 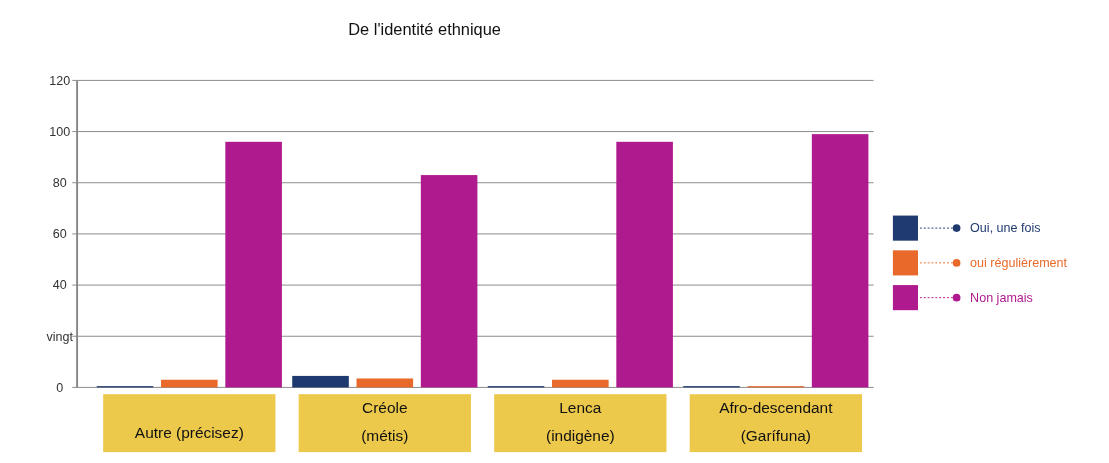 I want to click on legend-label: oui régulièrement, so click(x=1019, y=263).